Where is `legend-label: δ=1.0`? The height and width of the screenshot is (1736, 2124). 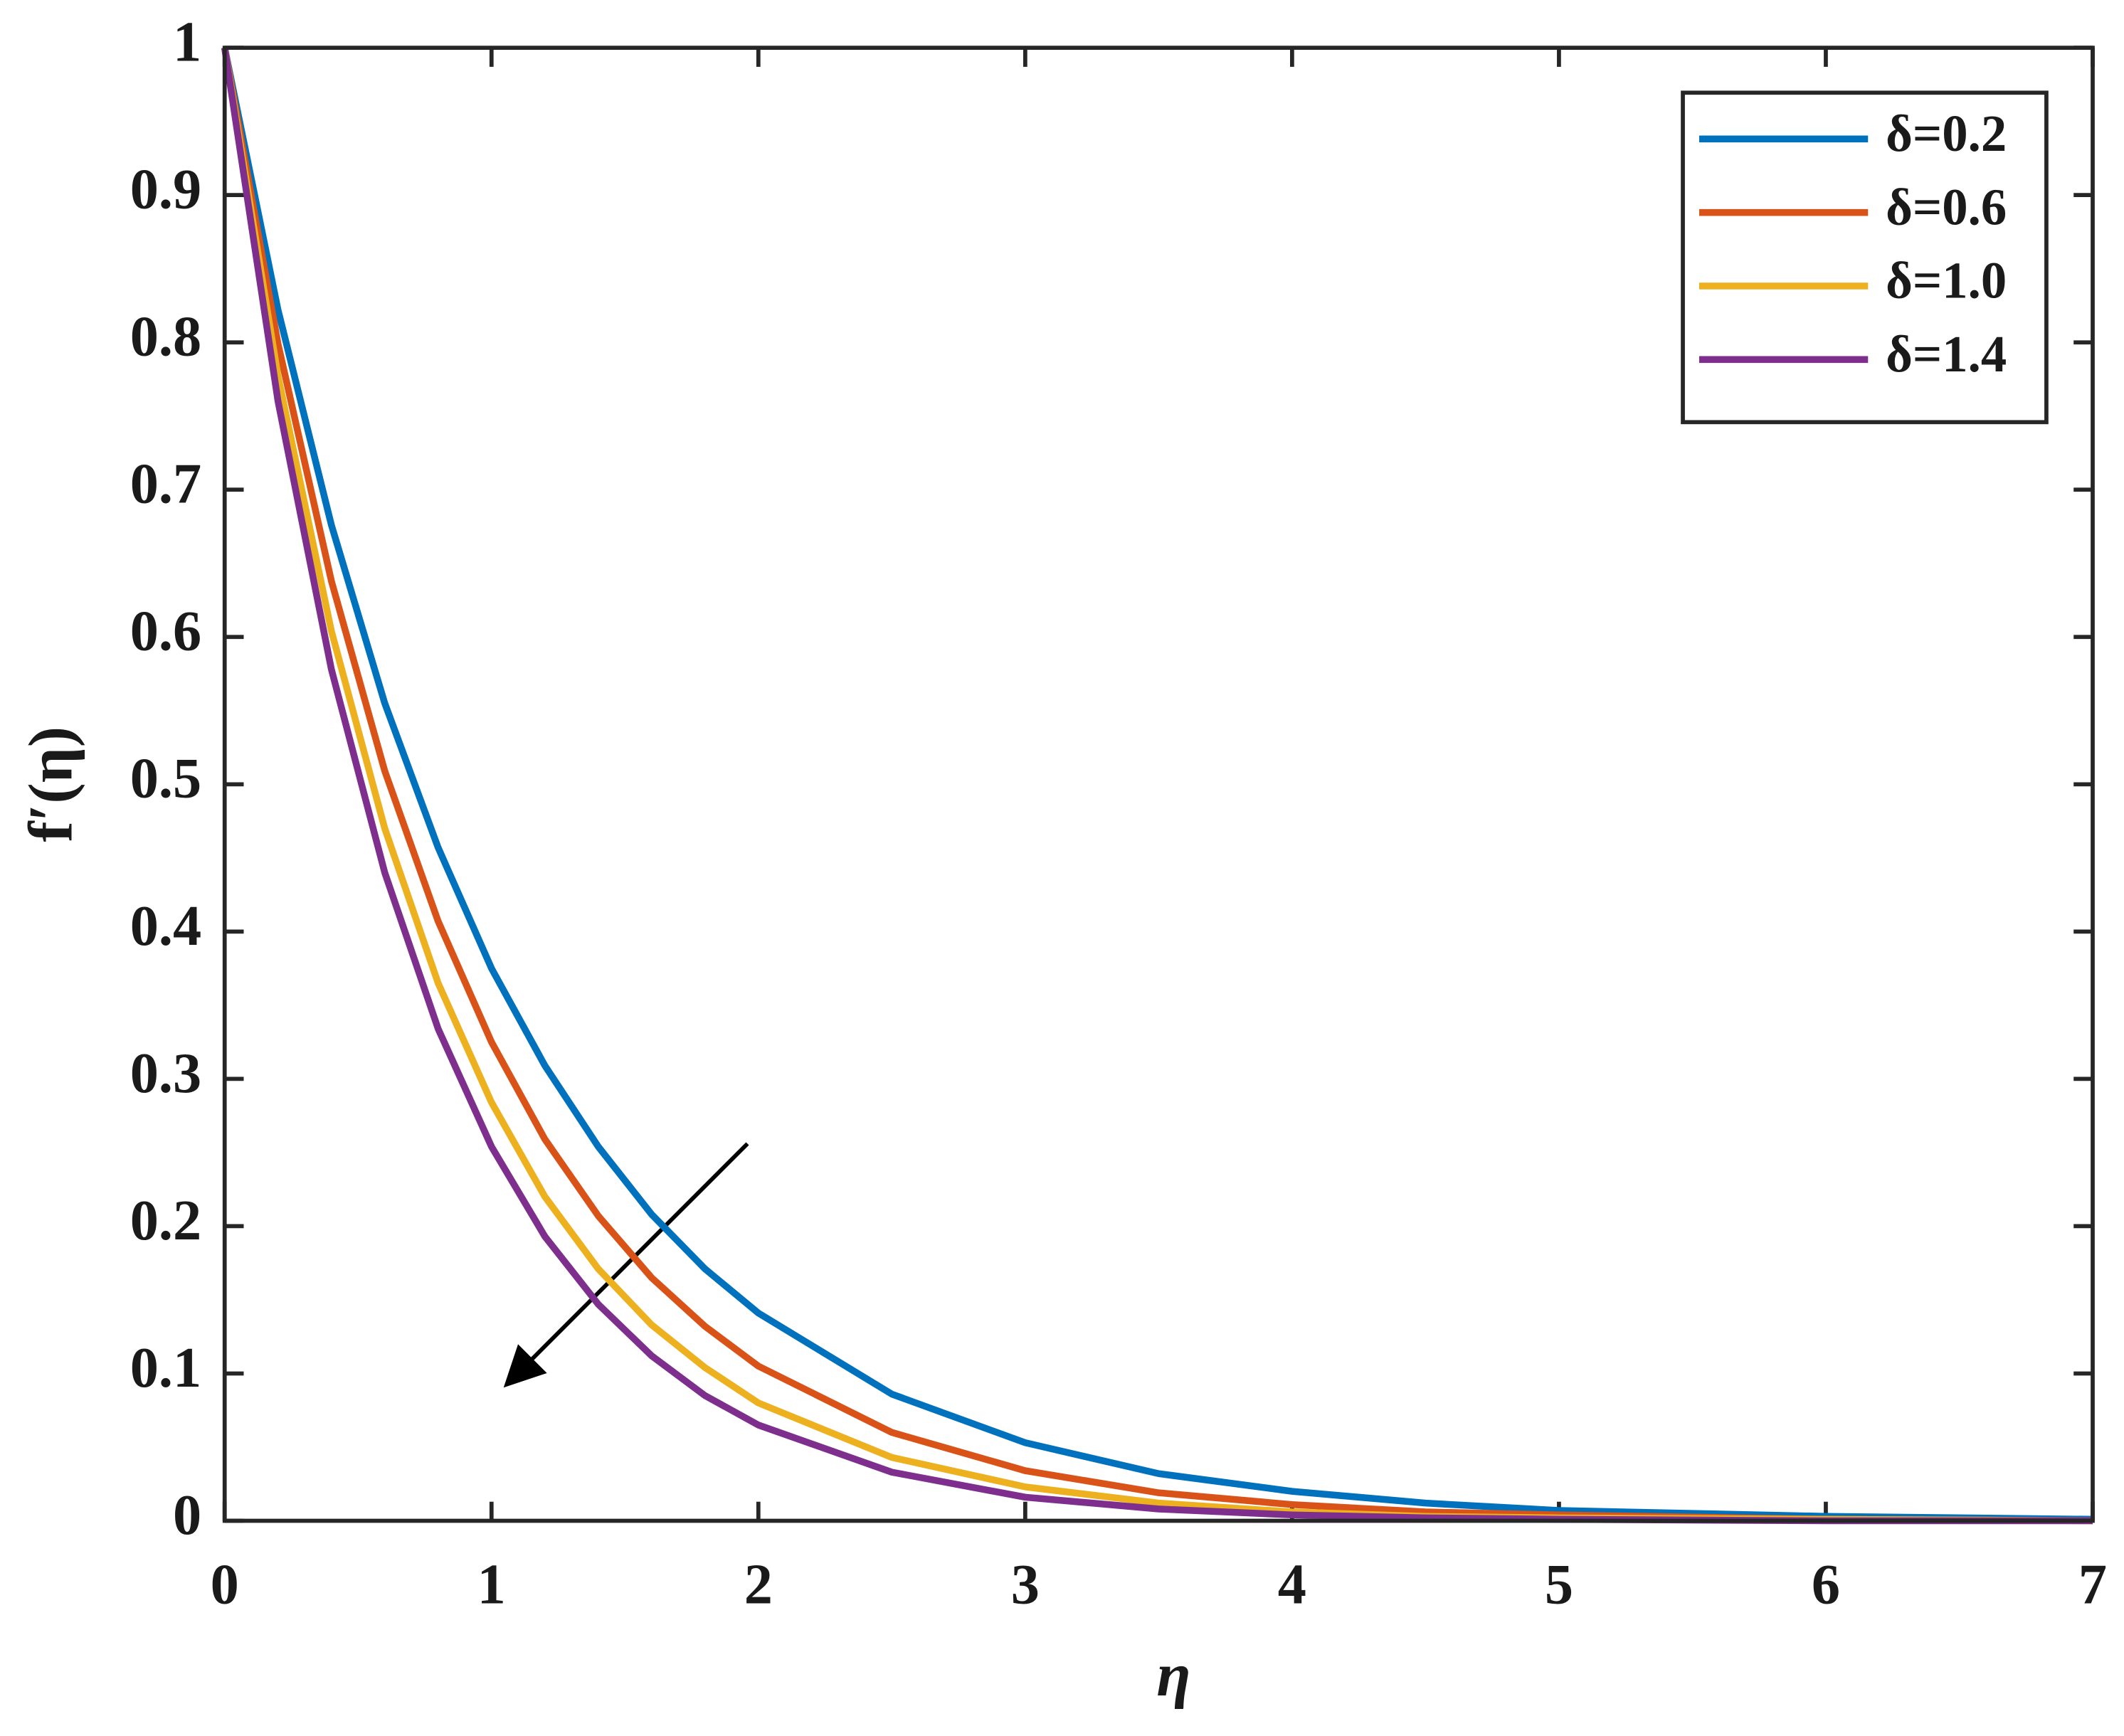
legend-label: δ=1.0 is located at coordinates (1946, 280).